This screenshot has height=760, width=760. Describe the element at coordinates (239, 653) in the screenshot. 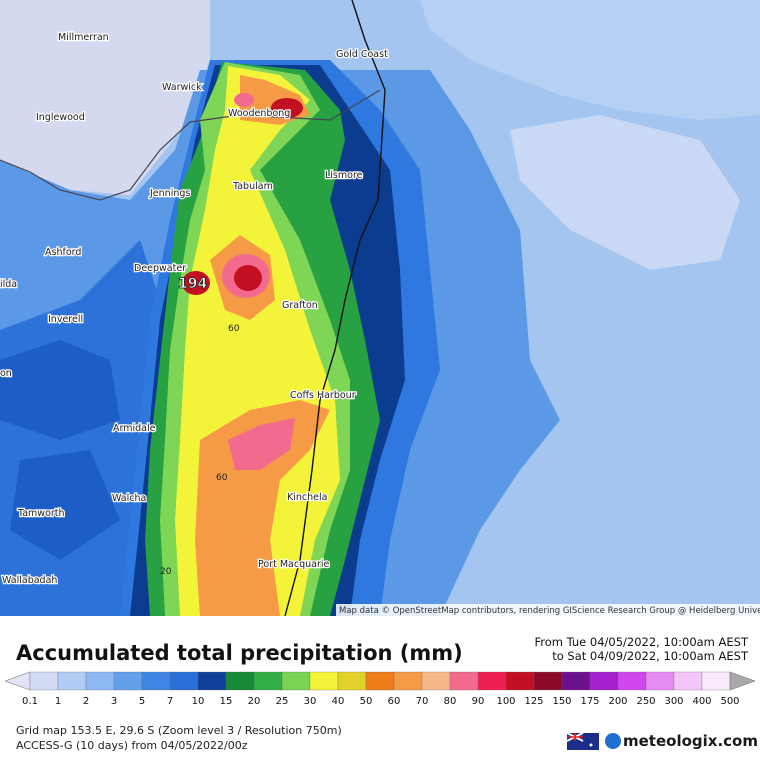

I see `legend-title: Accumulated total precipitation (mm)` at that location.